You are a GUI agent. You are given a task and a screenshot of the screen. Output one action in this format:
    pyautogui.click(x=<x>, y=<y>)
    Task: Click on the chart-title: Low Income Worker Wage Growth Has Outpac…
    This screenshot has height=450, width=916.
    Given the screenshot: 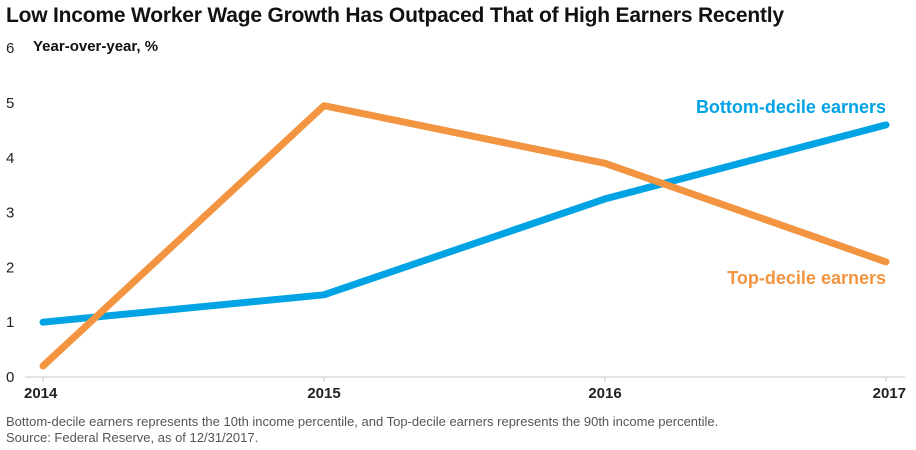 What is the action you would take?
    pyautogui.click(x=395, y=15)
    